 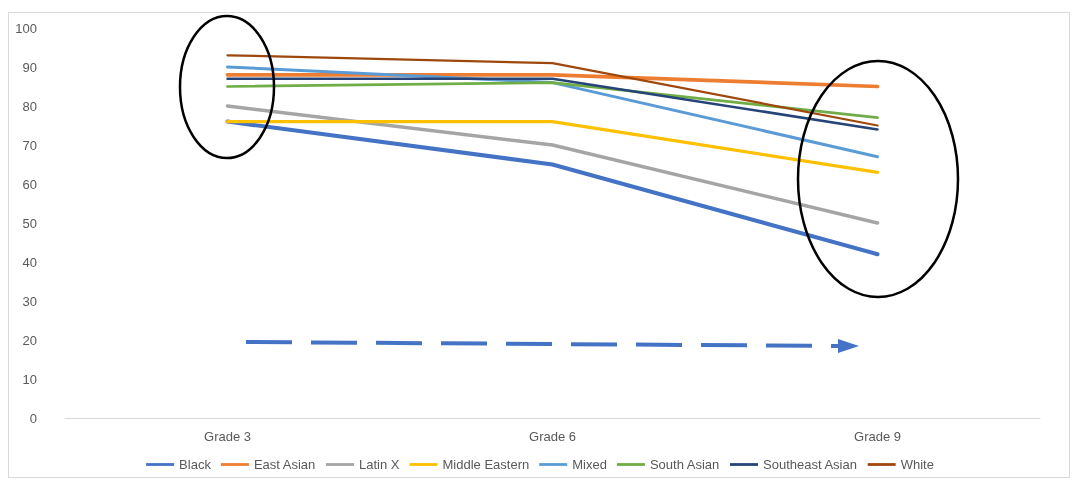 What do you see at coordinates (29, 184) in the screenshot?
I see `y-tick-label: 60` at bounding box center [29, 184].